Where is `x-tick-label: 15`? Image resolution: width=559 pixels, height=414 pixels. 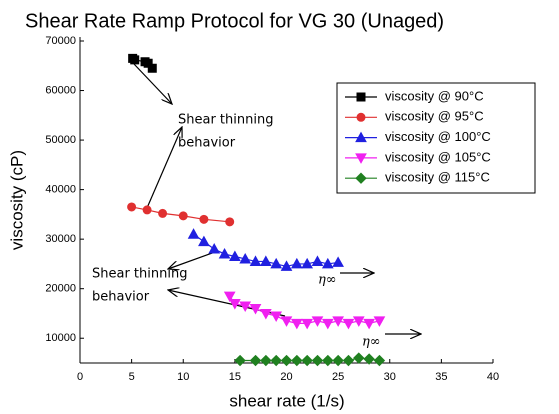 x-tick-label: 15 is located at coordinates (235, 377).